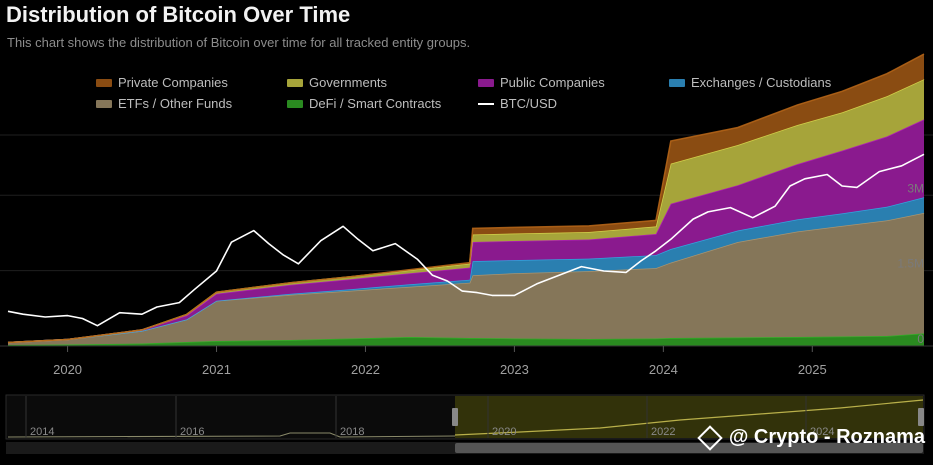 This screenshot has width=933, height=465. Describe the element at coordinates (921, 417) in the screenshot. I see `navigator-handle-right` at that location.